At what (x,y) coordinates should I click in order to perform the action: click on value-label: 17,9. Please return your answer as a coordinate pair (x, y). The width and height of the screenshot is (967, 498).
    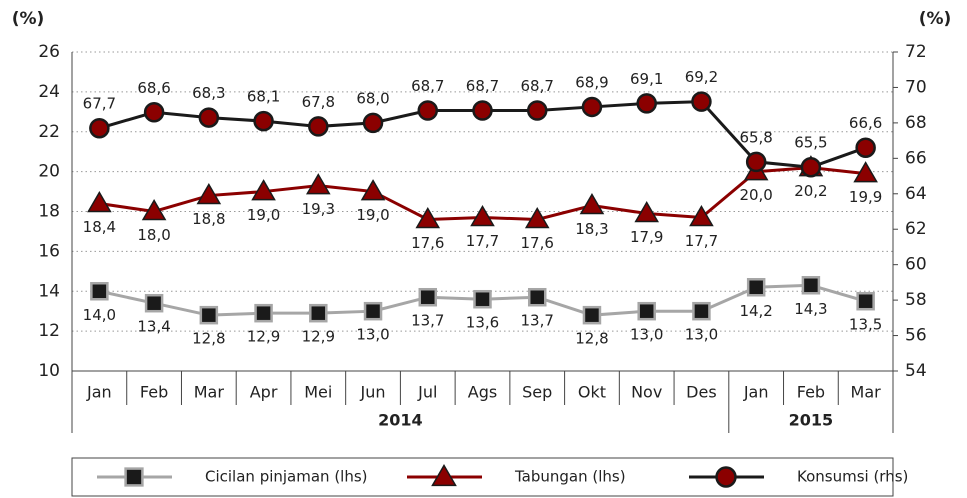
    Looking at the image, I should click on (646, 237).